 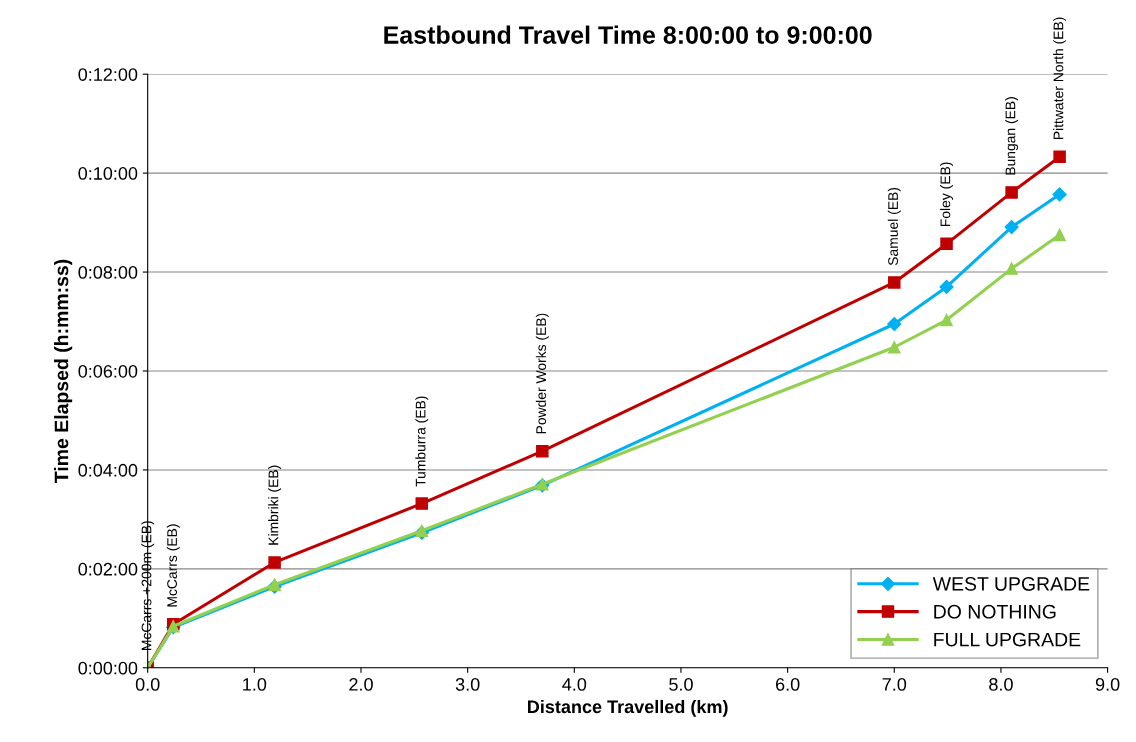 What do you see at coordinates (1012, 136) in the screenshot?
I see `annotation: Bungan (EB)` at bounding box center [1012, 136].